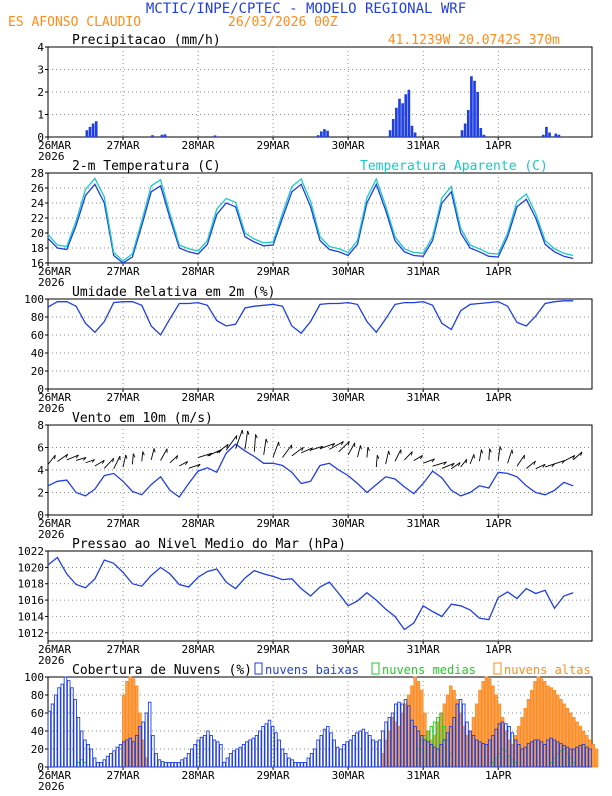 The width and height of the screenshot is (612, 796). What do you see at coordinates (37, 317) in the screenshot?
I see `rh-ytick-label: 80` at bounding box center [37, 317].